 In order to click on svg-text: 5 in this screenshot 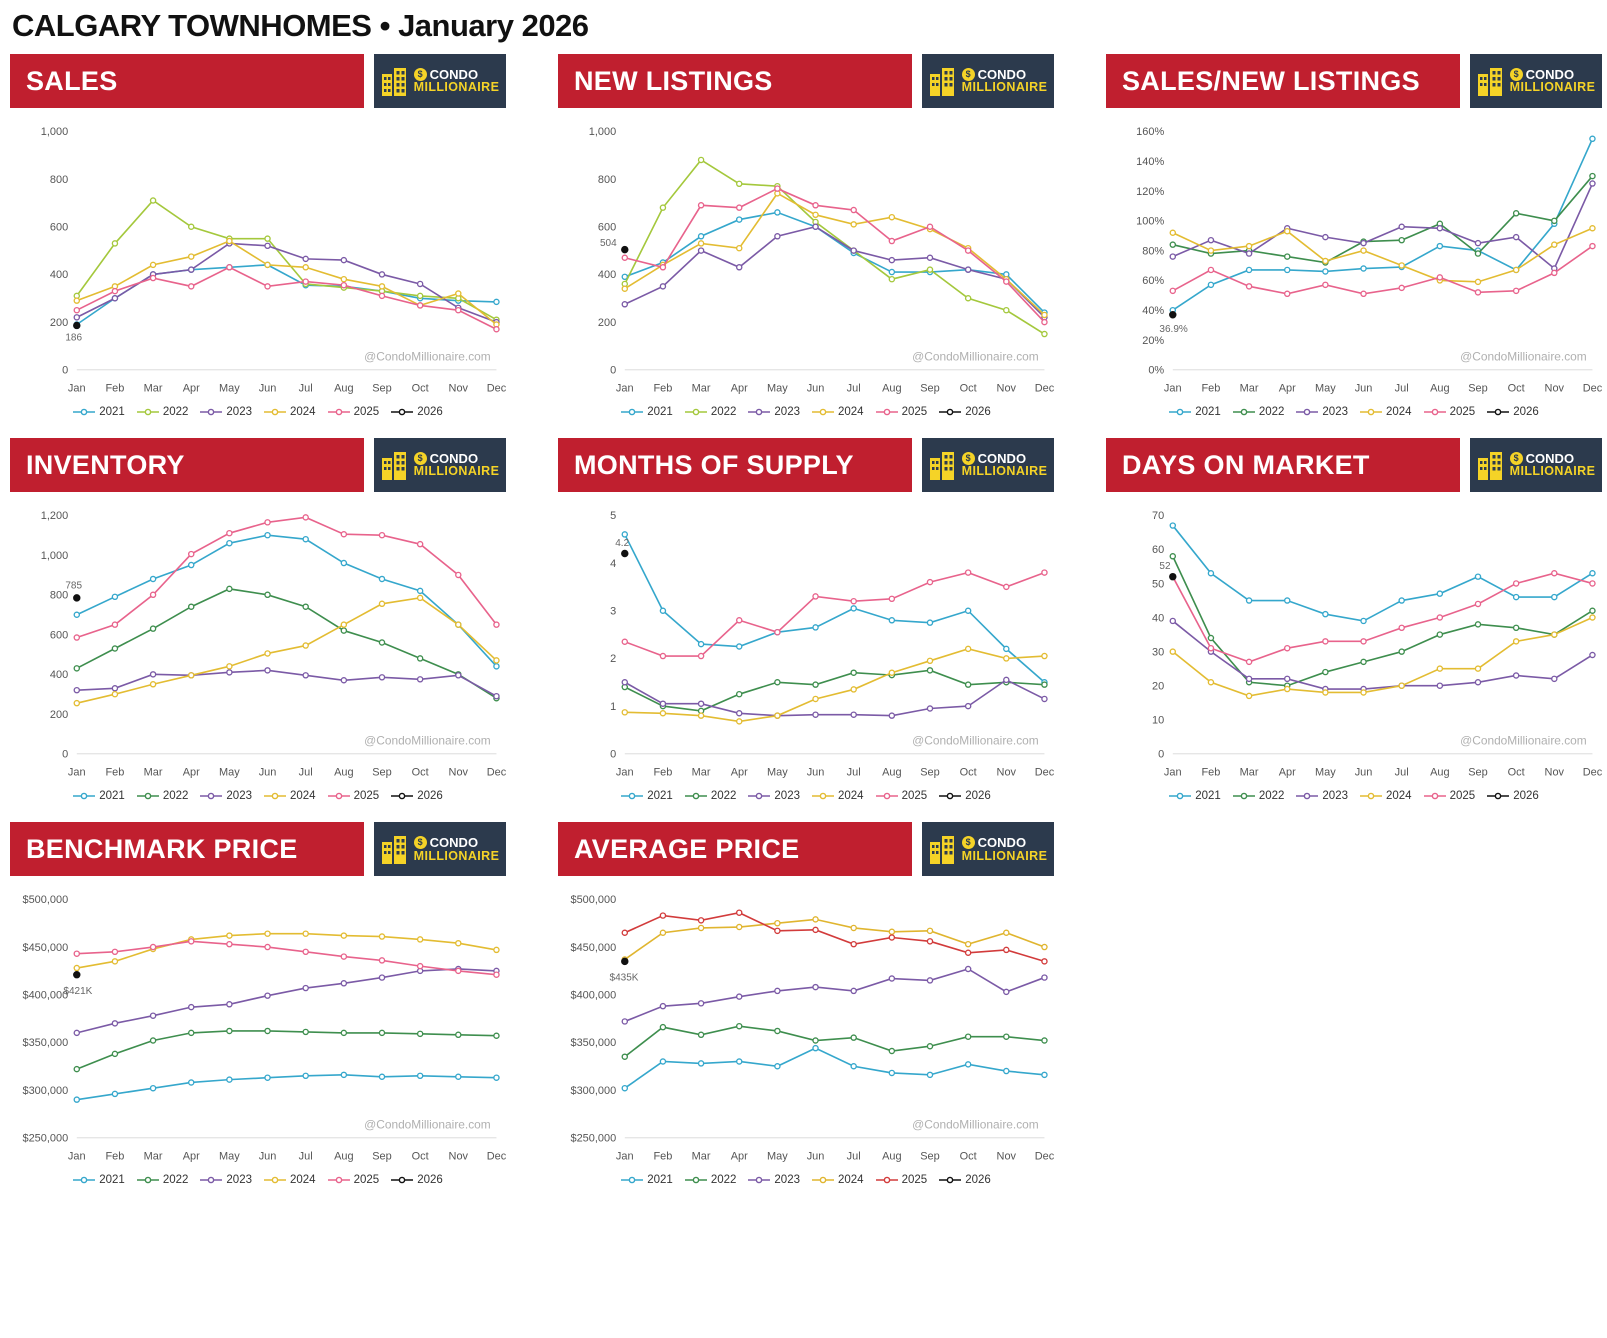, I will do `click(613, 516)`.